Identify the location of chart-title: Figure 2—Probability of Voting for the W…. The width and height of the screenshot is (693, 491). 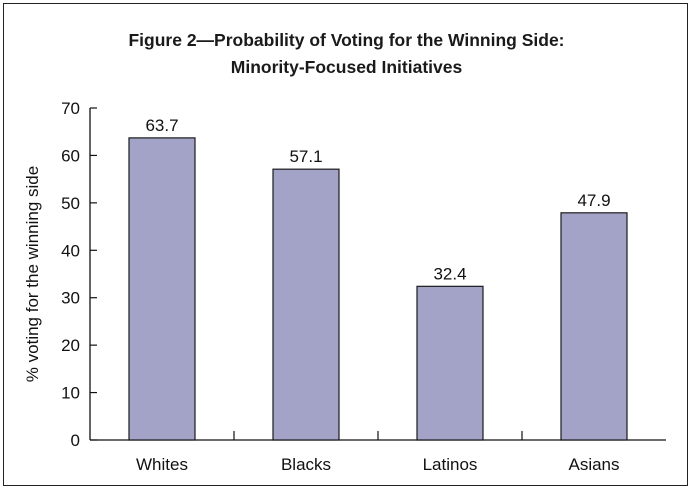
(346, 40).